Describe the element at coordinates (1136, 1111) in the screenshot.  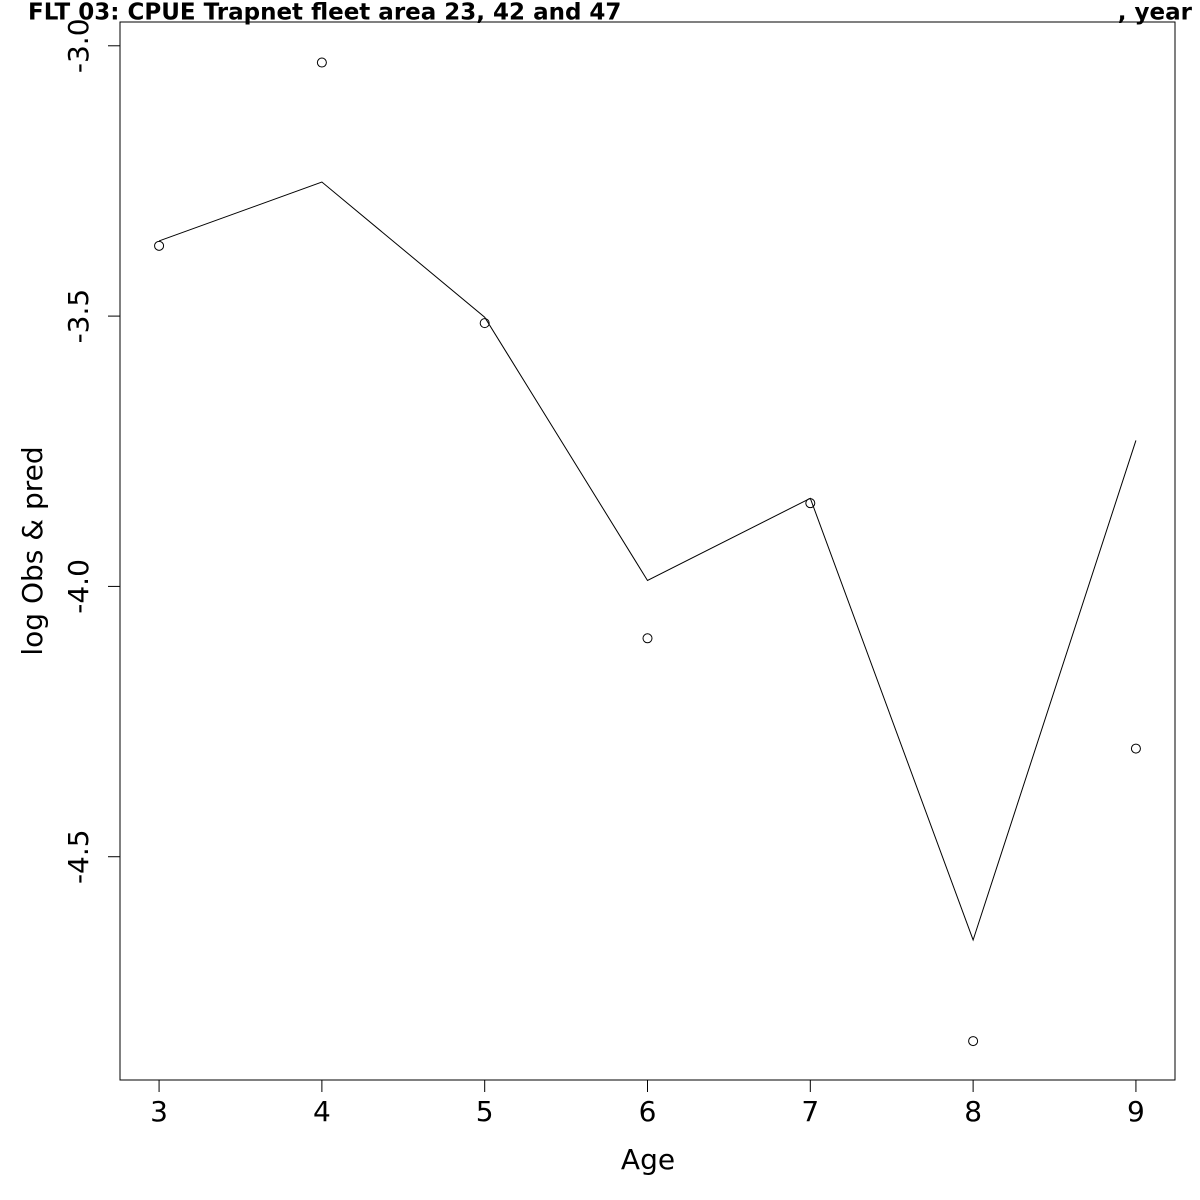
I see `x-tick-label: 9` at that location.